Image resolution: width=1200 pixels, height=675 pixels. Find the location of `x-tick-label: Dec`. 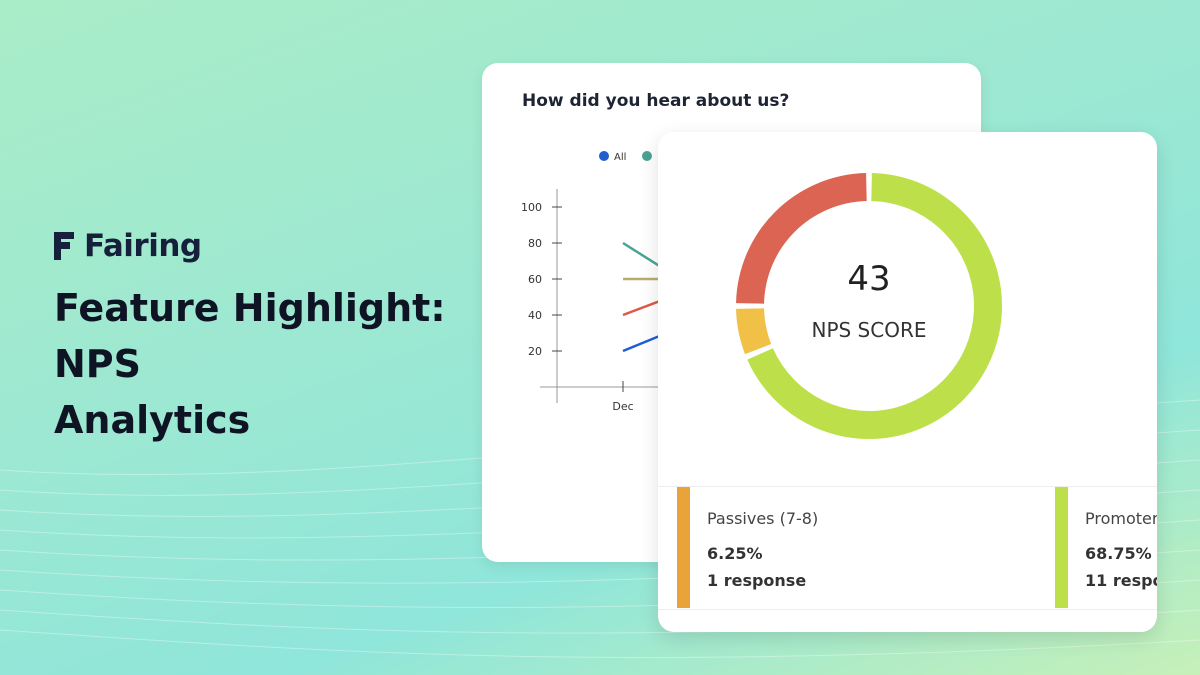

x-tick-label: Dec is located at coordinates (622, 406).